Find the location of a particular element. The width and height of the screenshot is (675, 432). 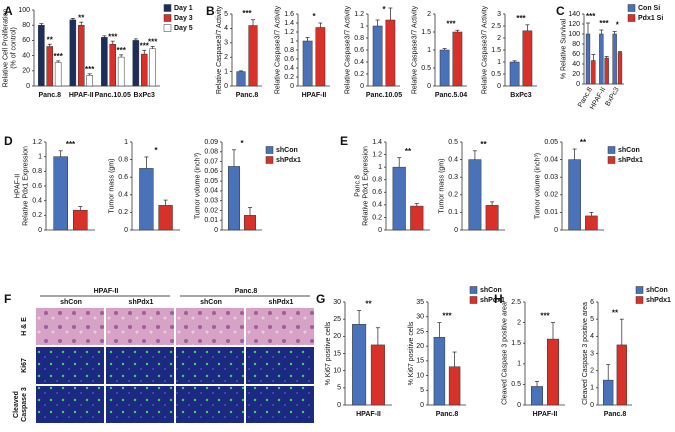

y-axis-label: Tumor mass (gm) is located at coordinates (111, 186).